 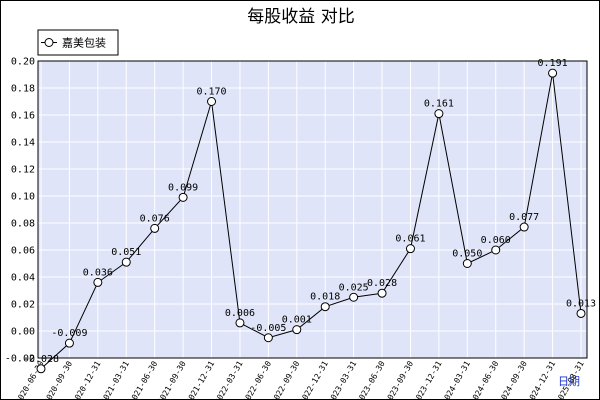 What do you see at coordinates (257, 379) in the screenshot?
I see `x-tick-label: 2022-06-30` at bounding box center [257, 379].